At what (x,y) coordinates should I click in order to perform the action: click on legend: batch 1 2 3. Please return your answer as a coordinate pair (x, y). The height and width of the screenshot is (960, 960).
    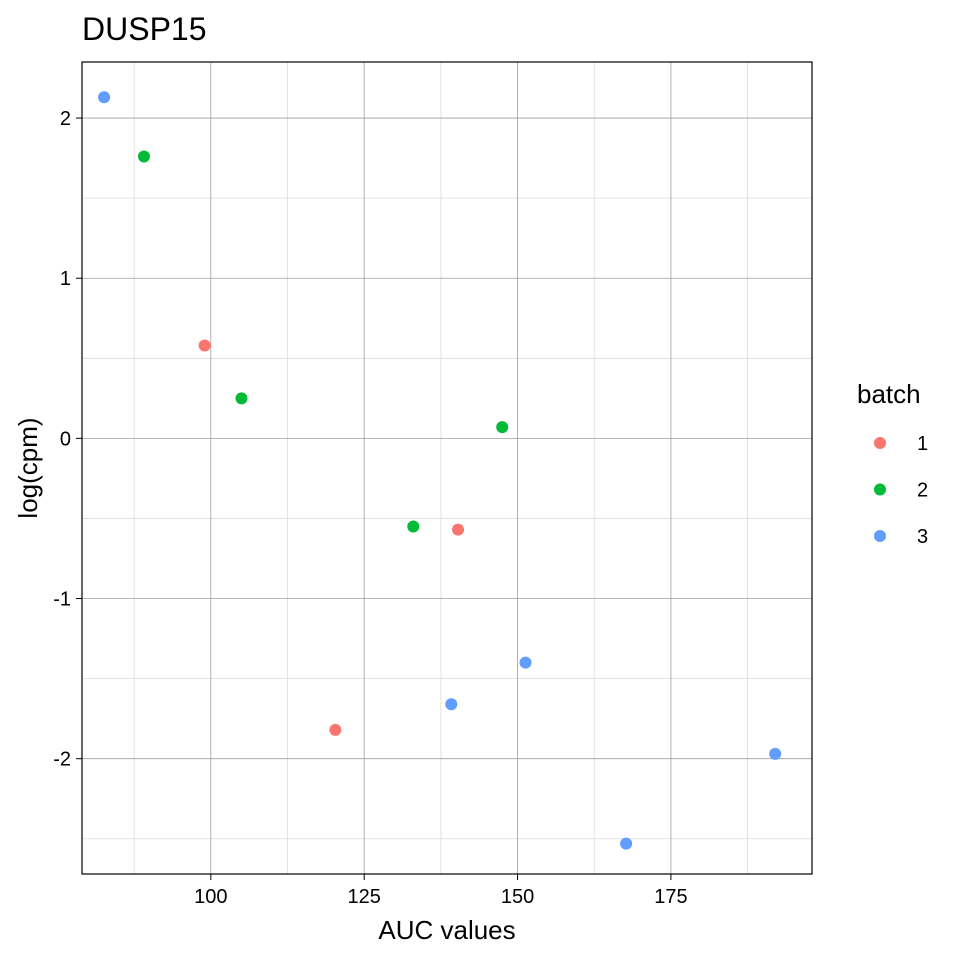
    Looking at the image, I should click on (892, 463).